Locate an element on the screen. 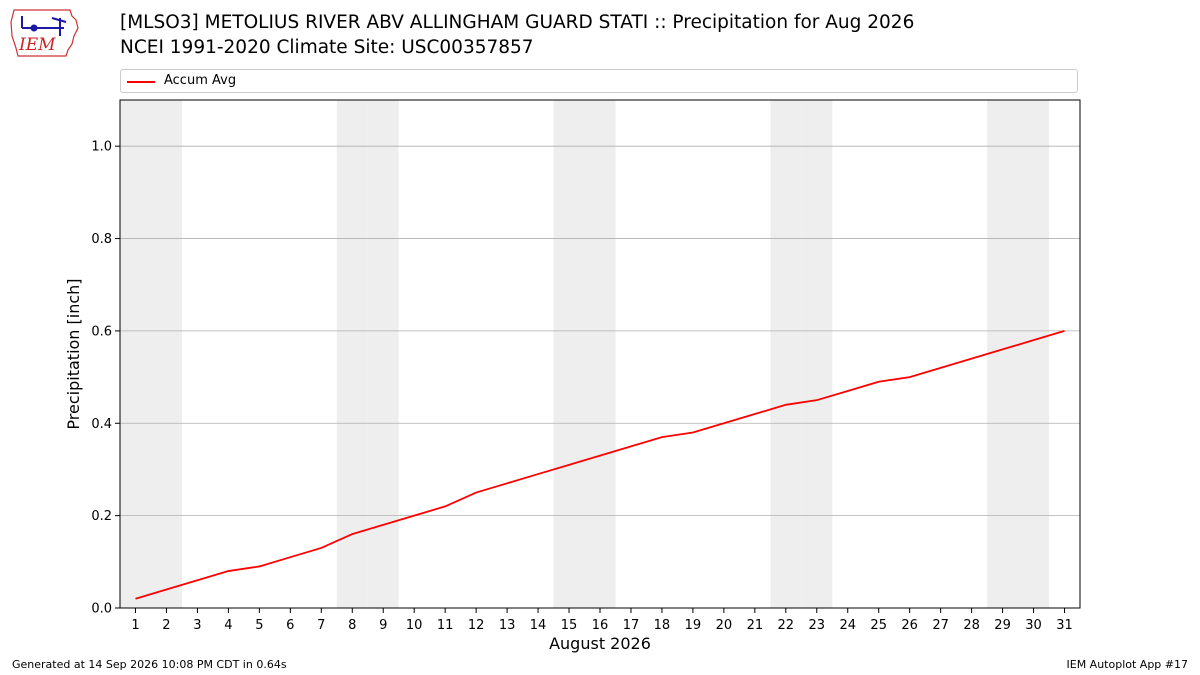 The height and width of the screenshot is (675, 1200). legend-label-accum-avg: Accum Avg is located at coordinates (200, 80).